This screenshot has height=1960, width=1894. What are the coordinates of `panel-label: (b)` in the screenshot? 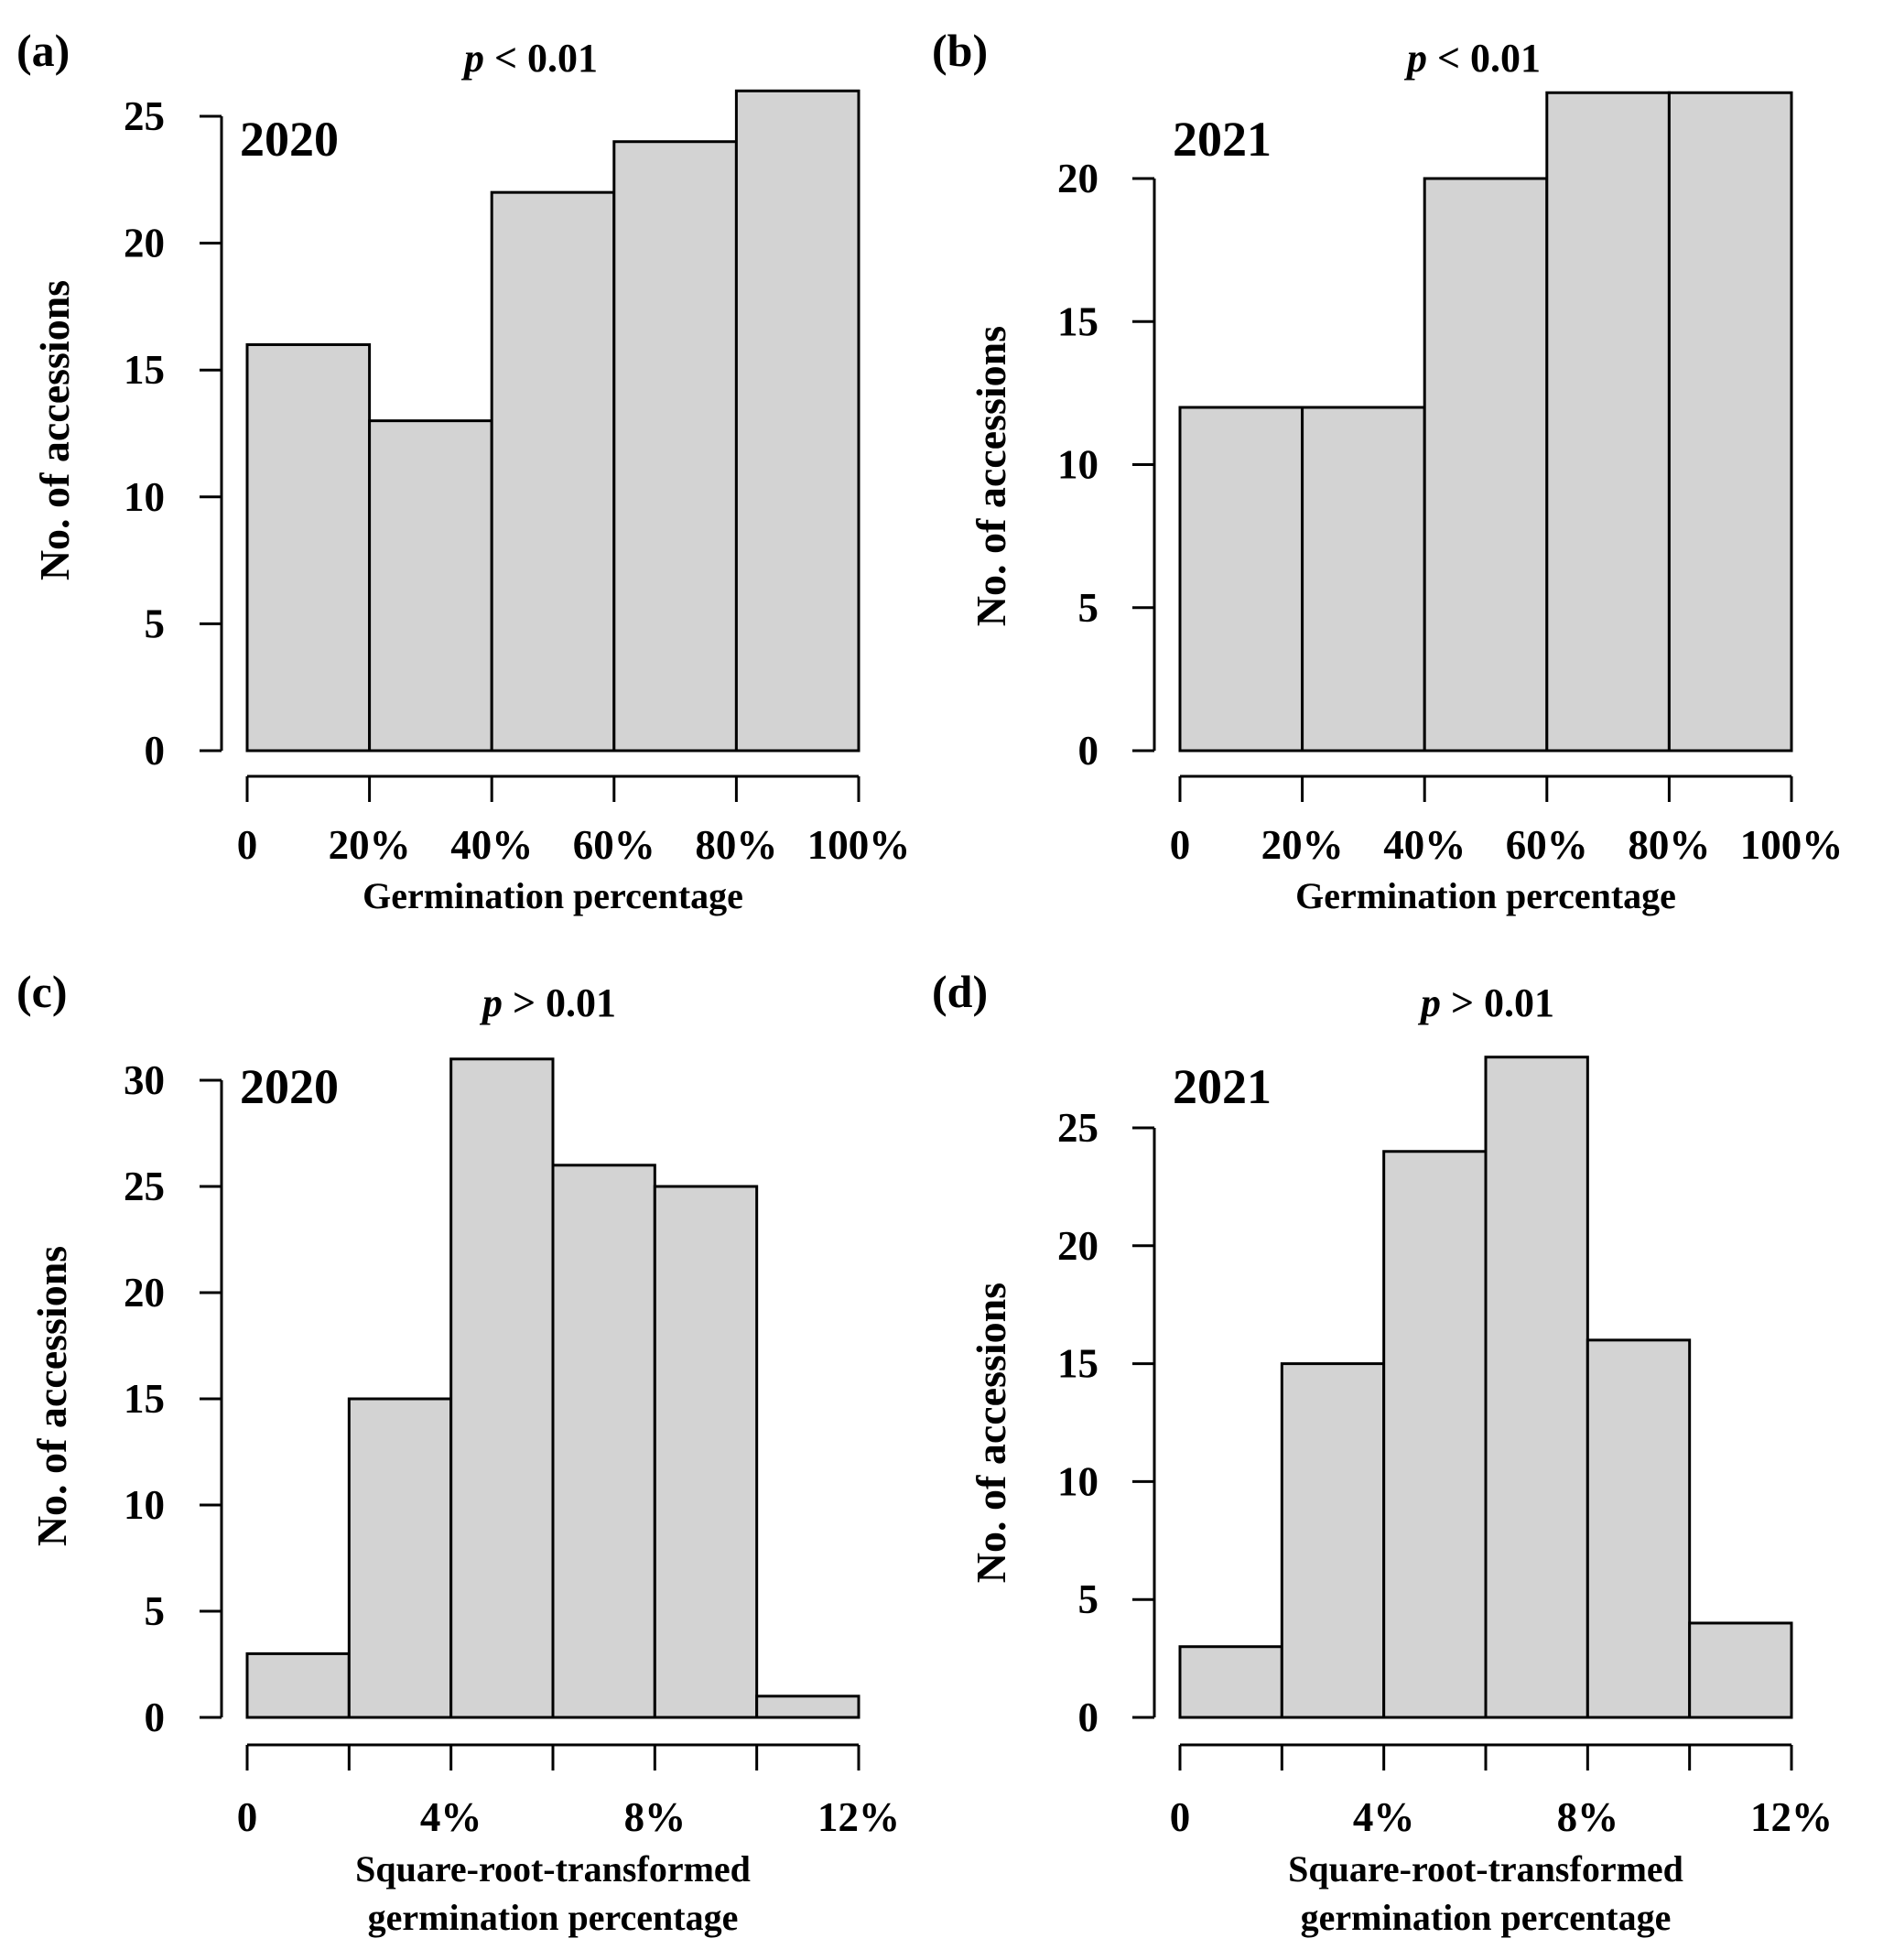 It's located at (960, 50).